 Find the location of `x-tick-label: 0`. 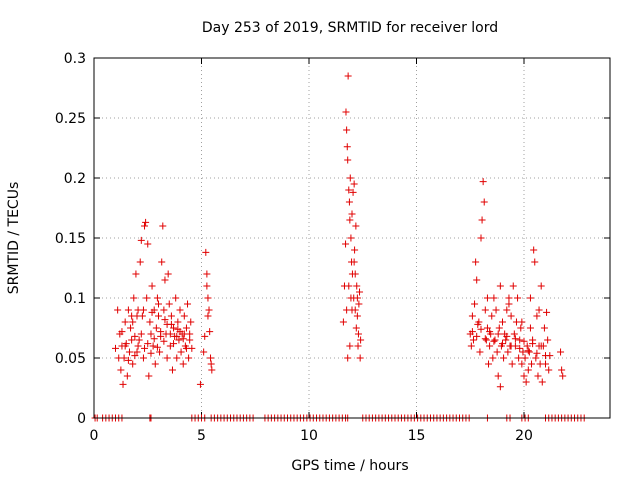

x-tick-label: 0 is located at coordinates (94, 436).